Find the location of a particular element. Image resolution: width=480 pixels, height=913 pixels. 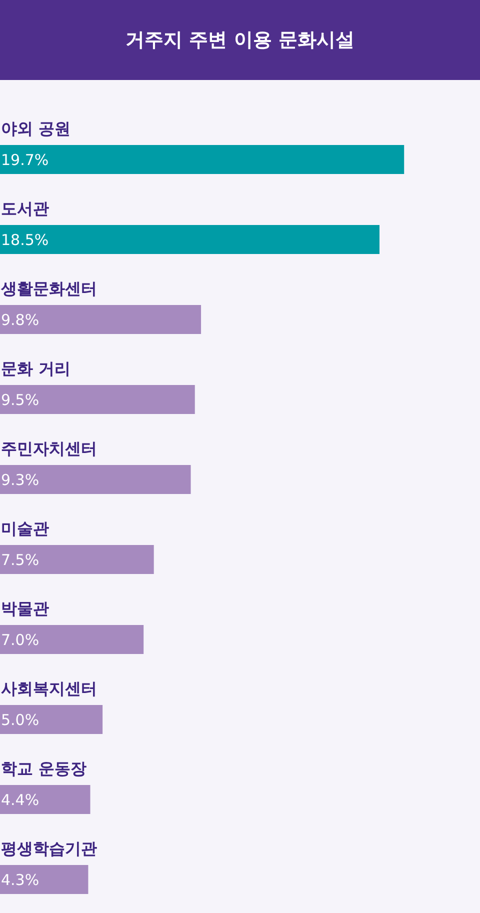

data-label: 4.4% is located at coordinates (20, 800).